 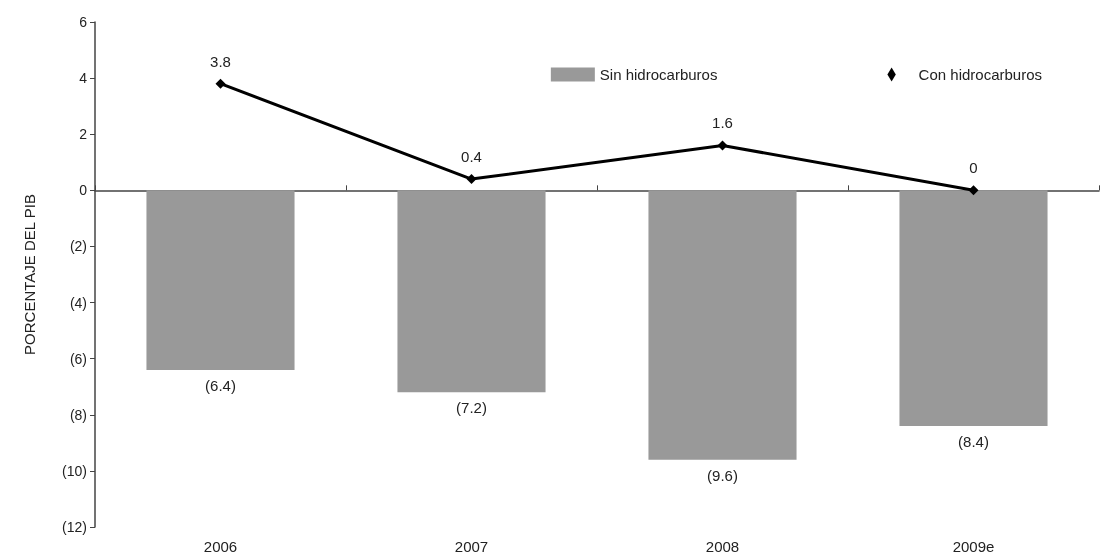 What do you see at coordinates (74, 527) in the screenshot?
I see `y-tick-label: (12)` at bounding box center [74, 527].